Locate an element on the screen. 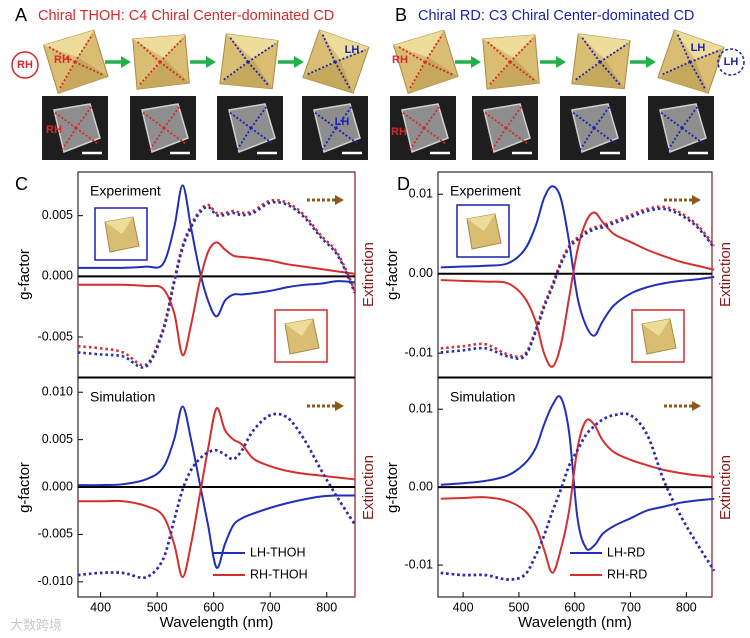  panel-letter: D is located at coordinates (403, 184).